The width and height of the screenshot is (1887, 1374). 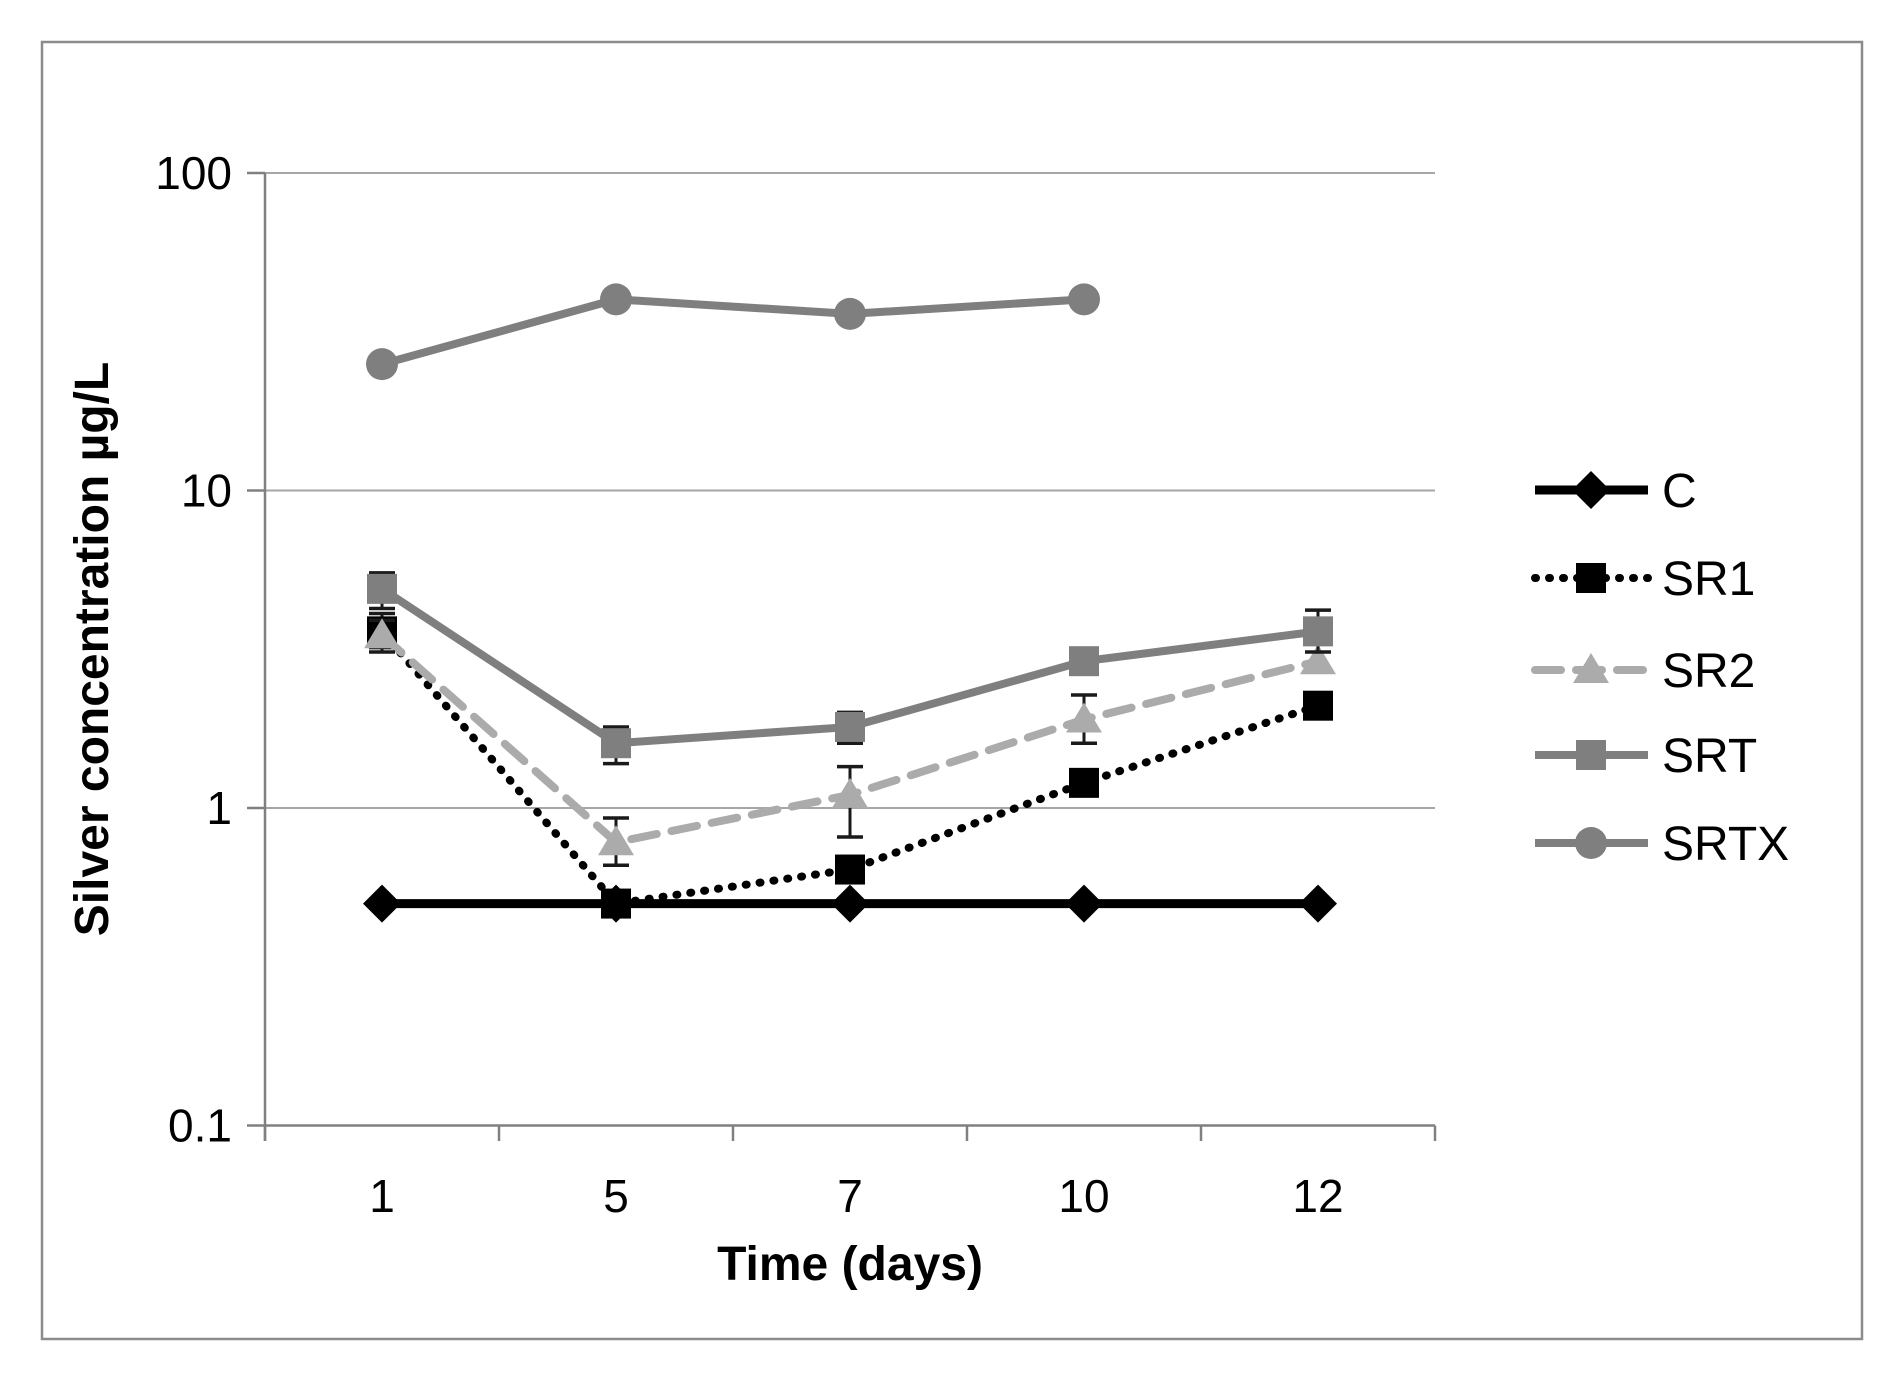 What do you see at coordinates (1083, 1196) in the screenshot?
I see `x-tick-label-10: 10` at bounding box center [1083, 1196].